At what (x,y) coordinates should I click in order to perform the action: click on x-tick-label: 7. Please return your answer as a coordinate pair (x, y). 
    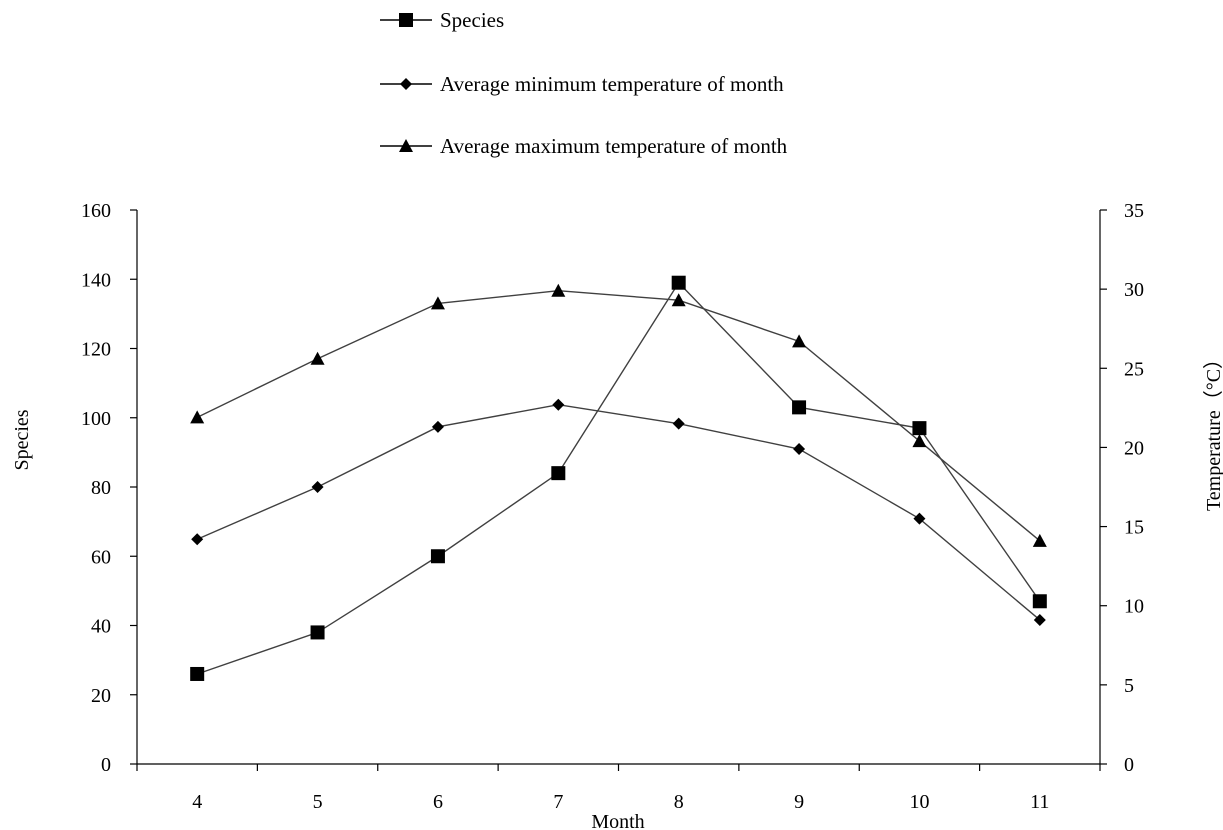
    Looking at the image, I should click on (558, 802).